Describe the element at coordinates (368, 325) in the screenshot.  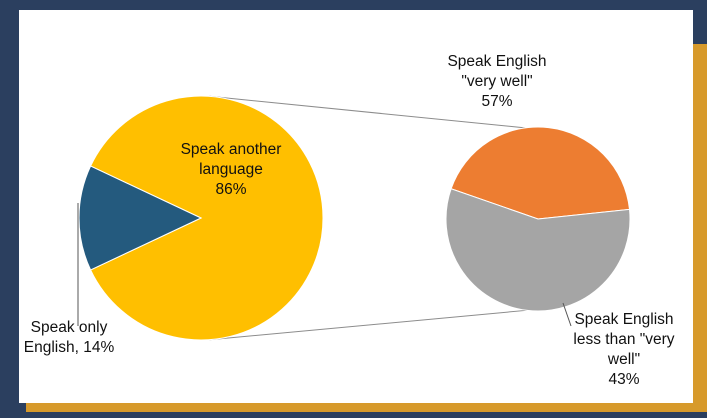
I see `connector-line-bottom` at that location.